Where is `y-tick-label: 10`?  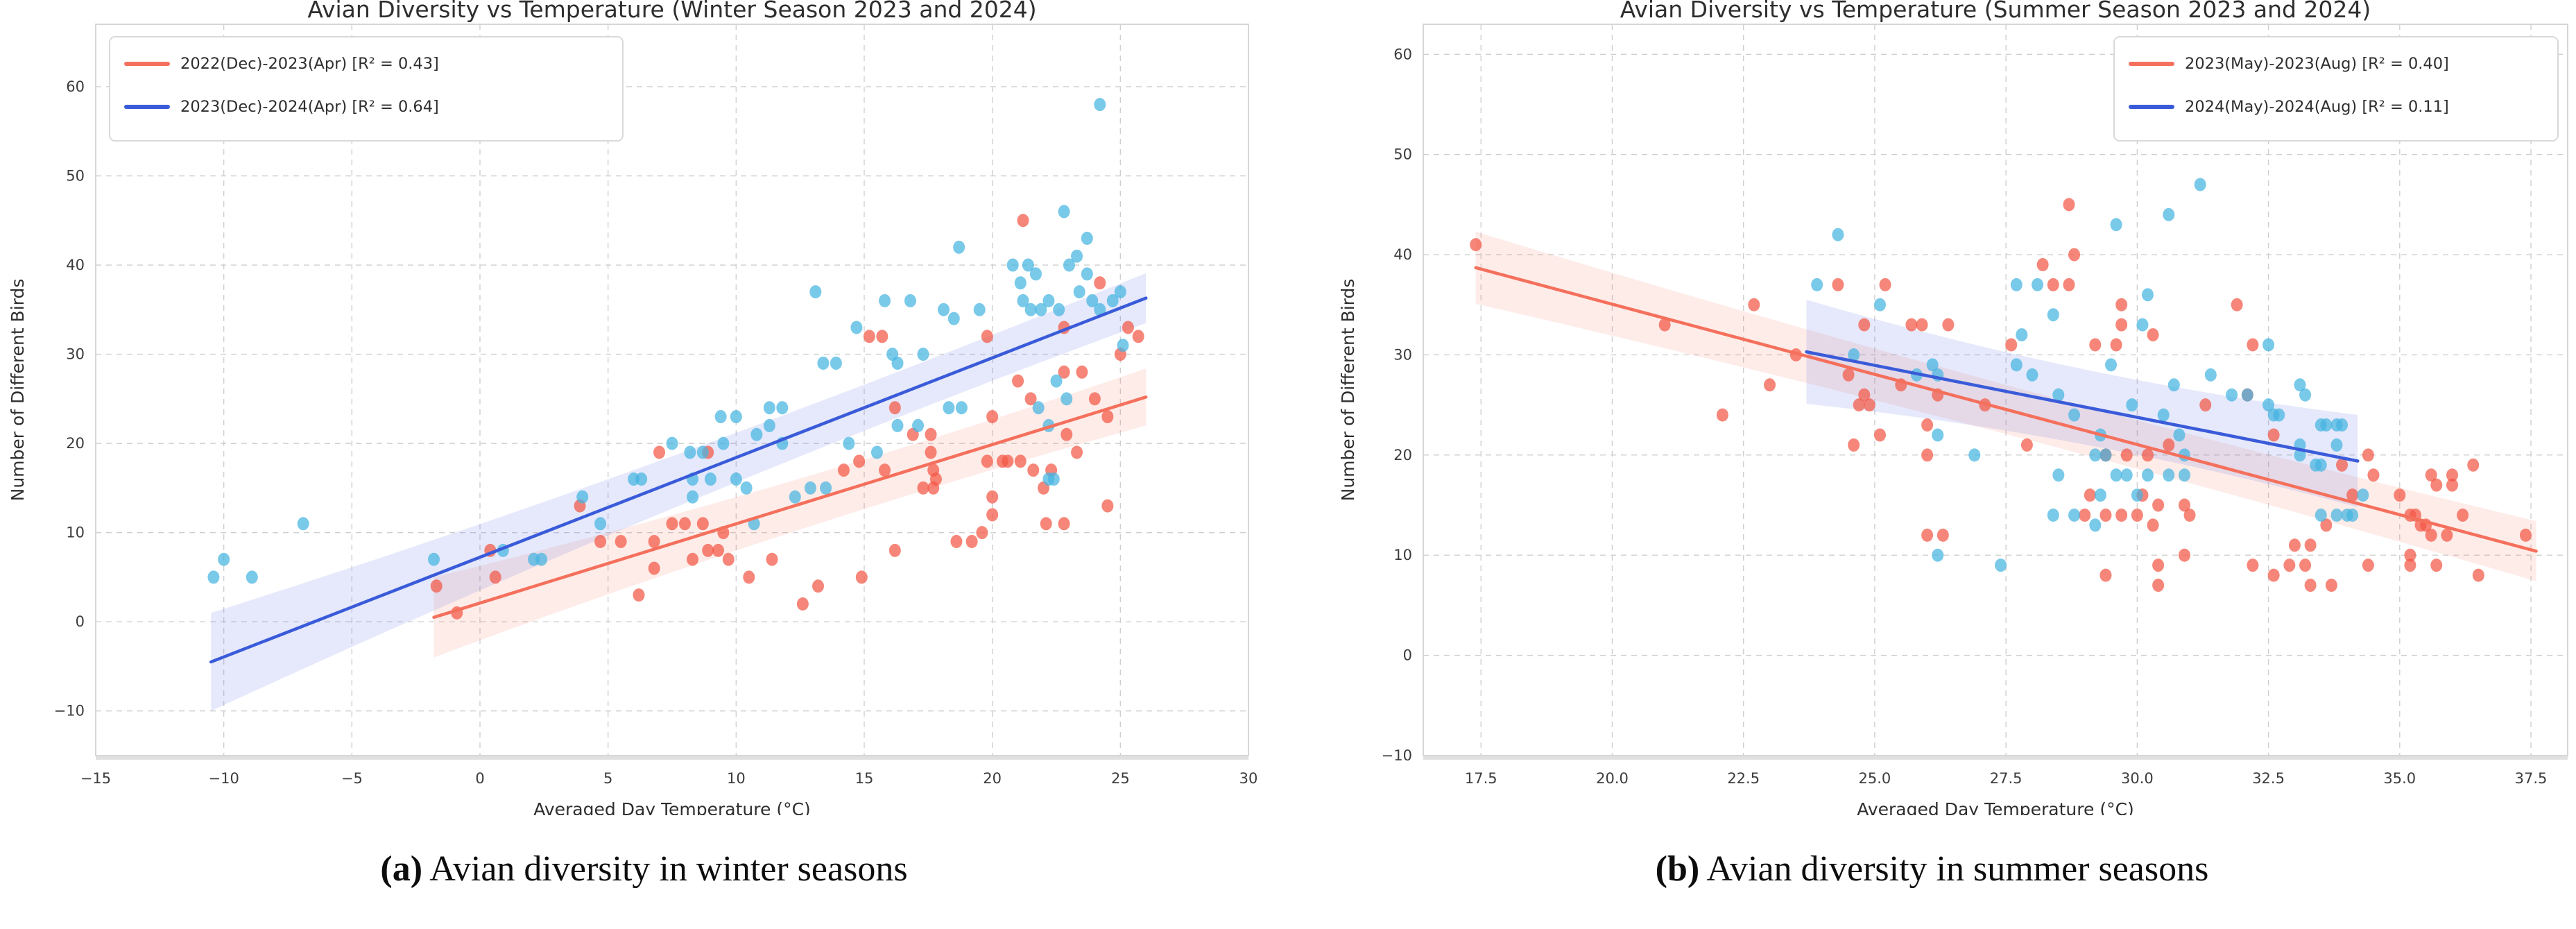 y-tick-label: 10 is located at coordinates (1402, 555).